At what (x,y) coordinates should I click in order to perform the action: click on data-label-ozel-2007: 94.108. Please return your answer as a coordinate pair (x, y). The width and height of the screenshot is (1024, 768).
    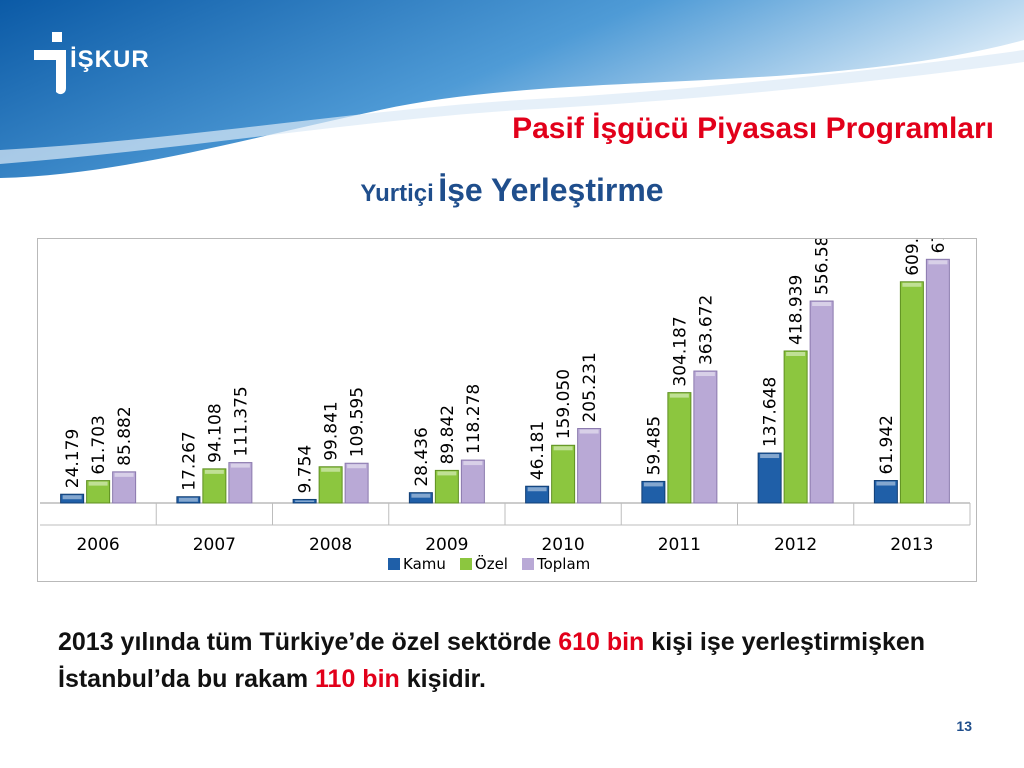
    Looking at the image, I should click on (215, 432).